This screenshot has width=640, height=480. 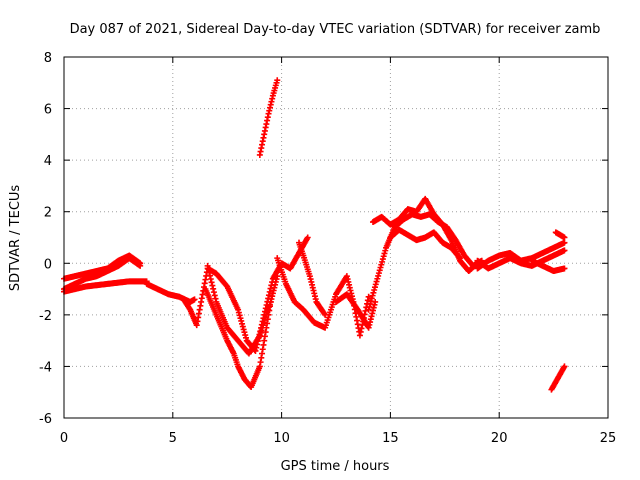 What do you see at coordinates (170, 292) in the screenshot?
I see `series-track-d` at bounding box center [170, 292].